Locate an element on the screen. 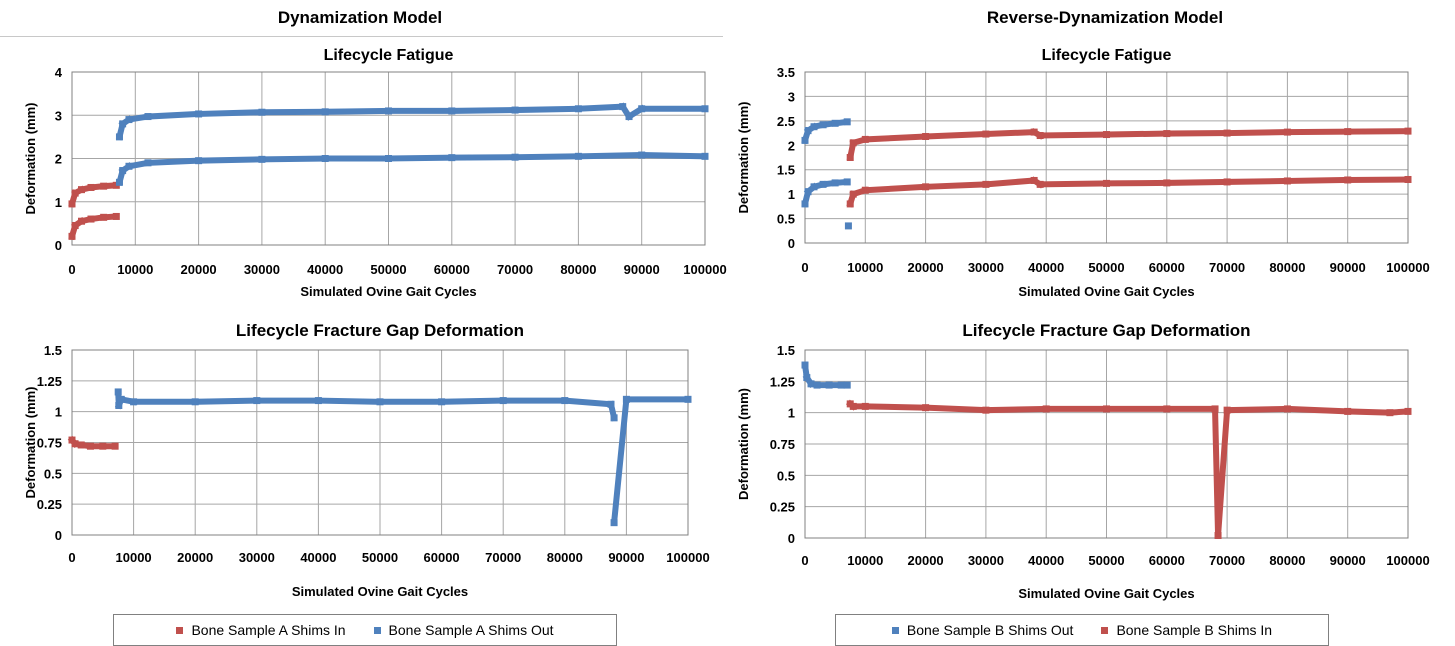 The image size is (1455, 646). legend-item-a-shims-in: Bone Sample A Shims In is located at coordinates (261, 630).